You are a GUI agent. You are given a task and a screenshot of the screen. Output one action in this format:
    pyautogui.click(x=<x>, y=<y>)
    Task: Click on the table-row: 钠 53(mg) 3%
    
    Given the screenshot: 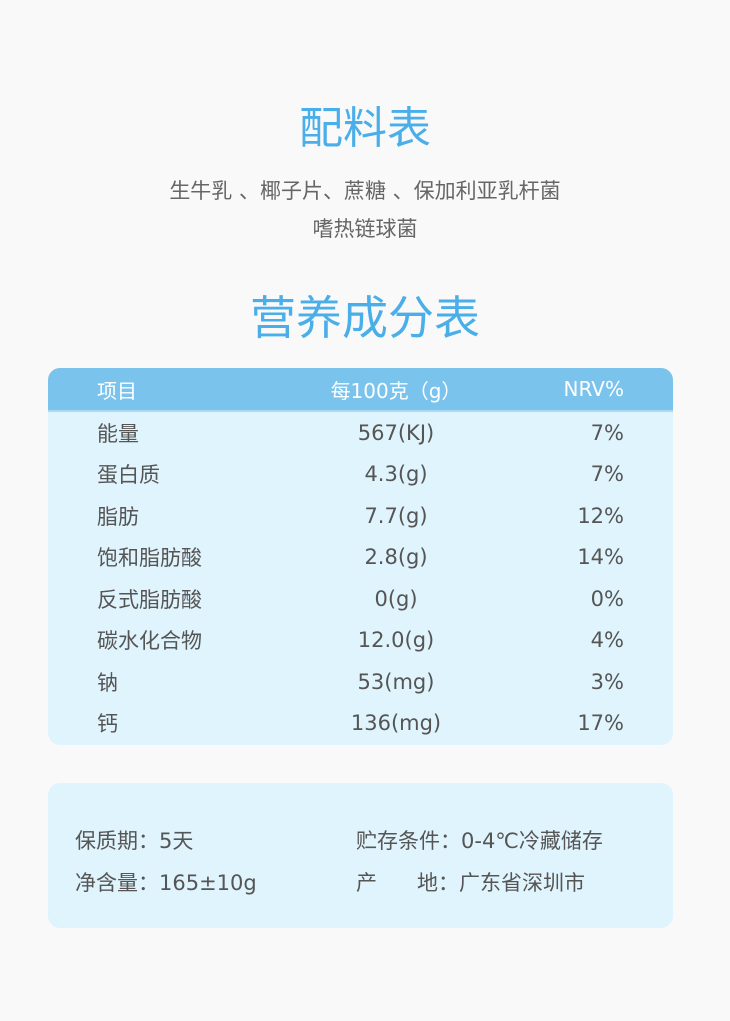 What is the action you would take?
    pyautogui.click(x=360, y=682)
    